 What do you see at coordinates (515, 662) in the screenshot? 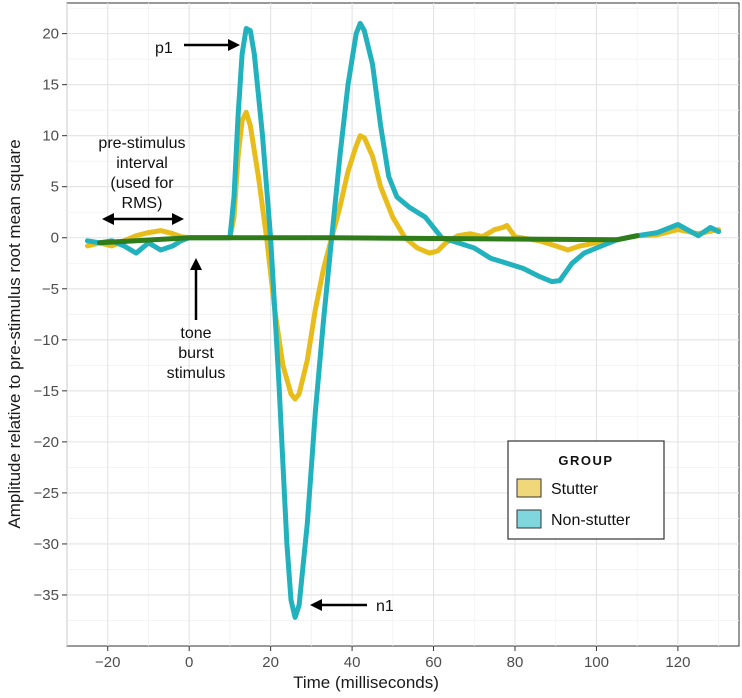
I see `x-tick-label: 80` at bounding box center [515, 662].